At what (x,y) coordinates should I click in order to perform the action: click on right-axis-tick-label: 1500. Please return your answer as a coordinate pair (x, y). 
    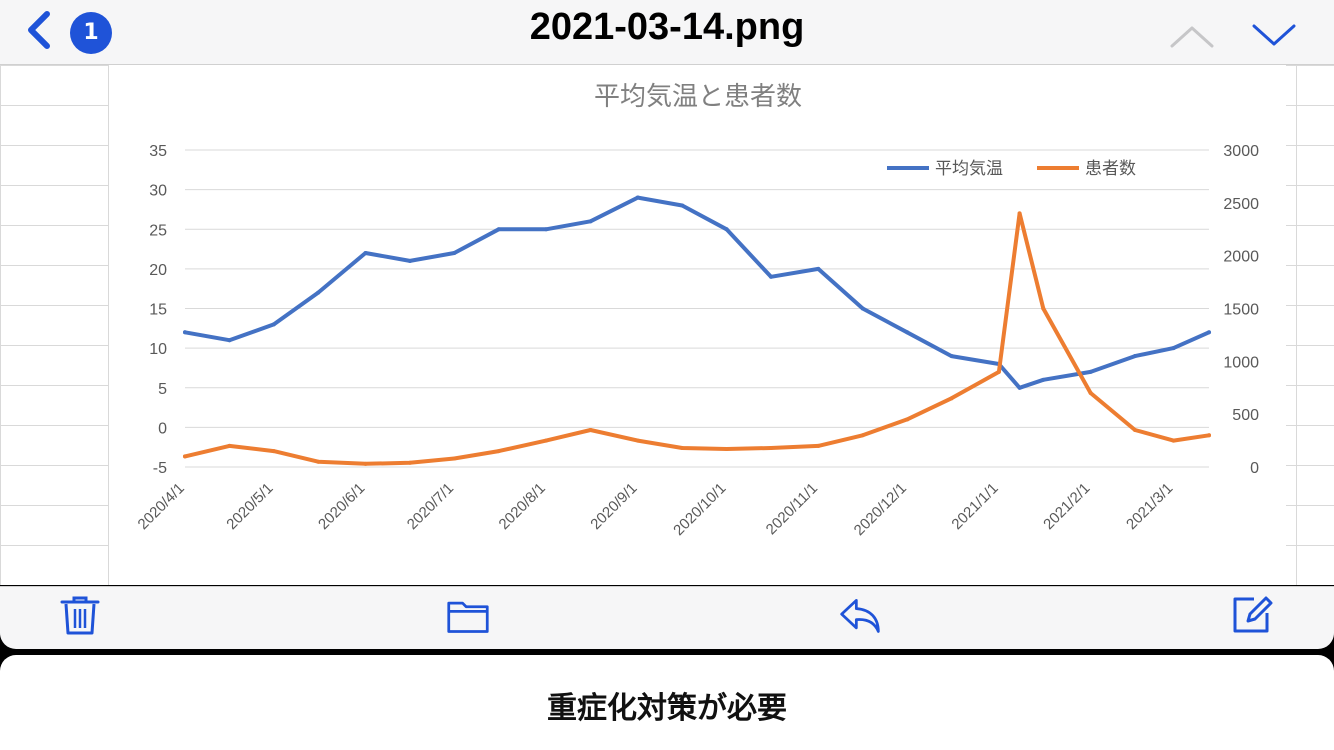
    Looking at the image, I should click on (1241, 310).